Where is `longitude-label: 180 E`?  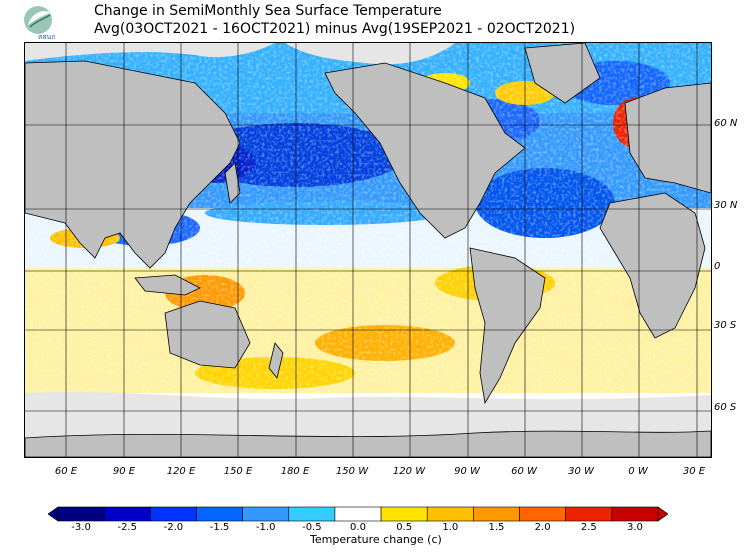
longitude-label: 180 E is located at coordinates (295, 471).